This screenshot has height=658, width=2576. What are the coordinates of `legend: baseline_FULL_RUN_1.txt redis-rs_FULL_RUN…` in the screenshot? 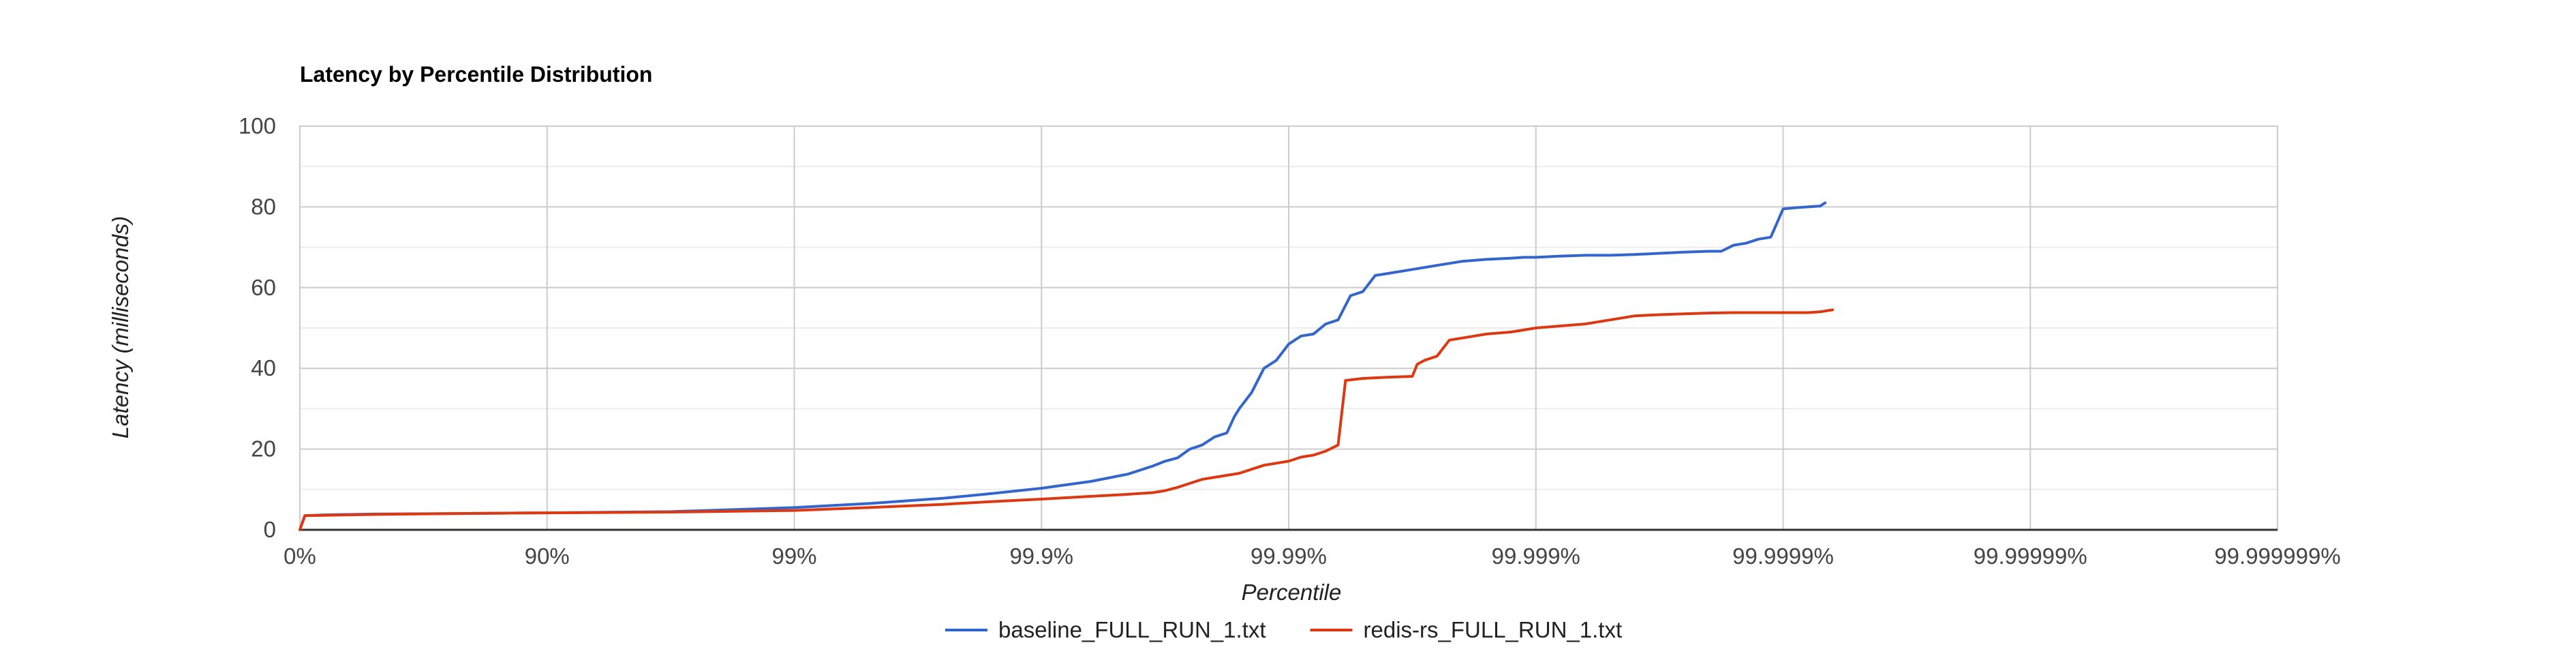 It's located at (1283, 629).